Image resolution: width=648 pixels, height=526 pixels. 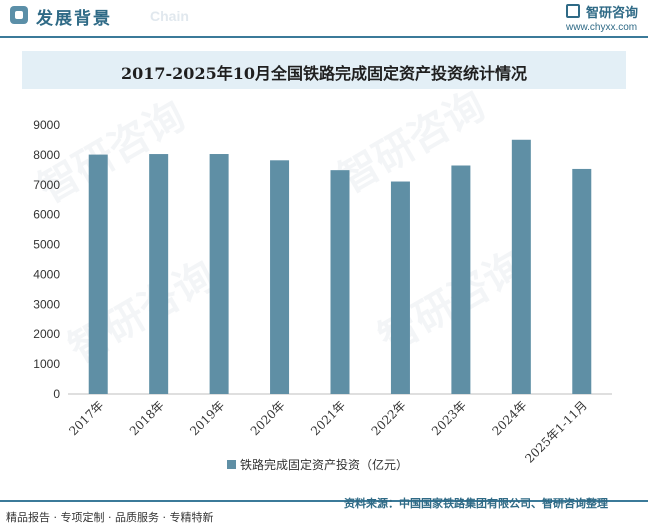 What do you see at coordinates (86, 418) in the screenshot?
I see `x-tick-label: 2017年` at bounding box center [86, 418].